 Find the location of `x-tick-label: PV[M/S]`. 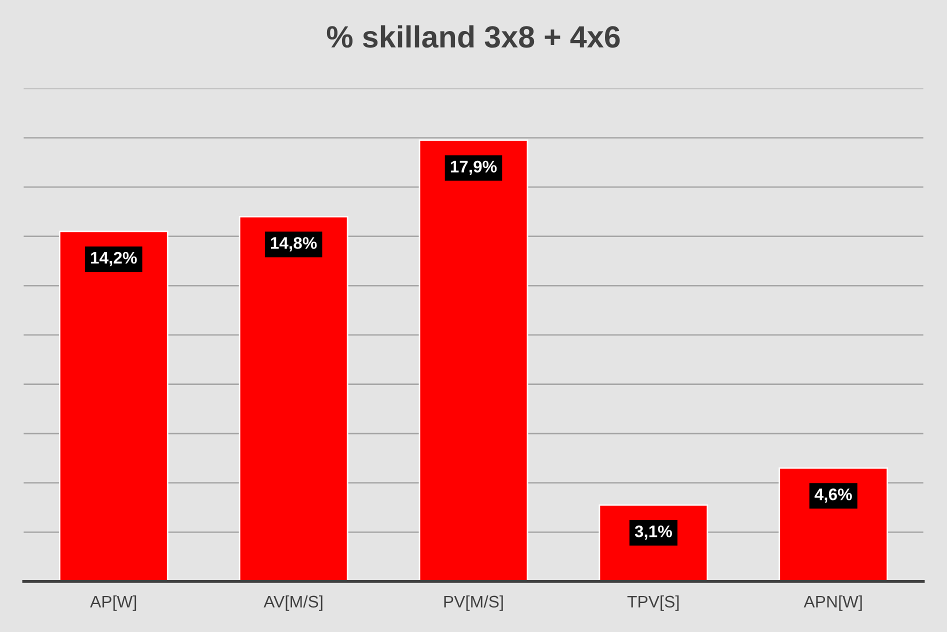

x-tick-label: PV[M/S] is located at coordinates (473, 603).